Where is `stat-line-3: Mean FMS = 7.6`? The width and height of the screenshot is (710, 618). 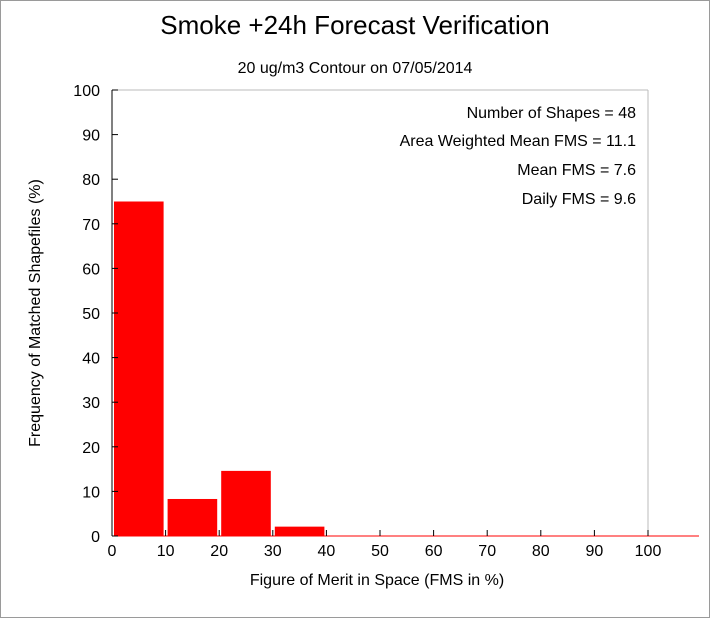
stat-line-3: Mean FMS = 7.6 is located at coordinates (576, 170).